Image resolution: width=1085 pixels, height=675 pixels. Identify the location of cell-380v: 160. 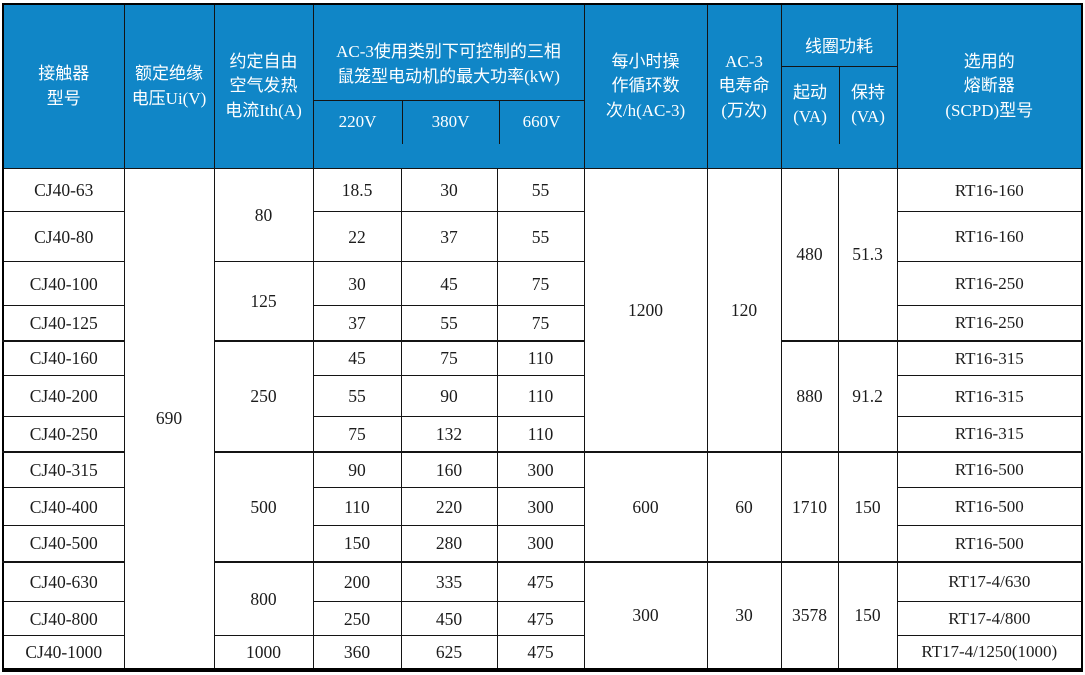
(449, 469).